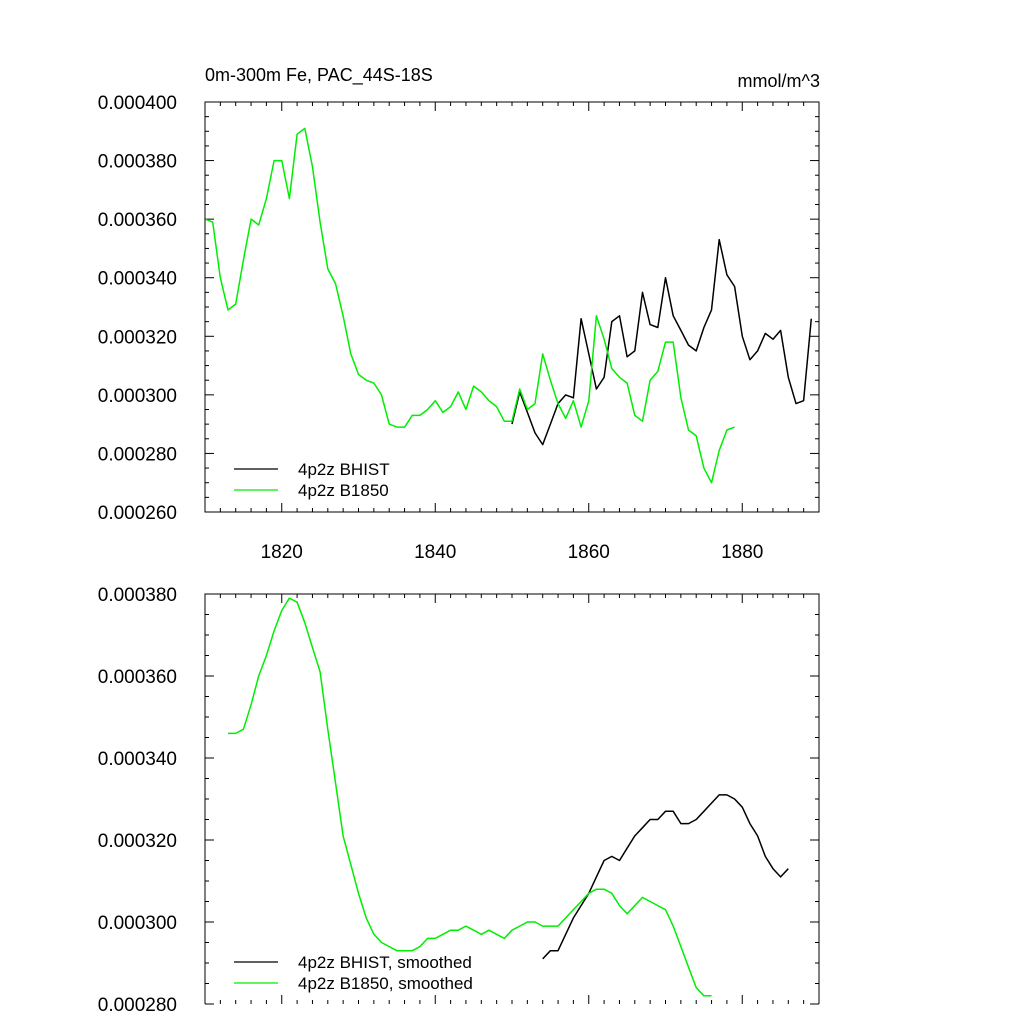  I want to click on legend-label-b1850: 4p2z B1850, so click(343, 490).